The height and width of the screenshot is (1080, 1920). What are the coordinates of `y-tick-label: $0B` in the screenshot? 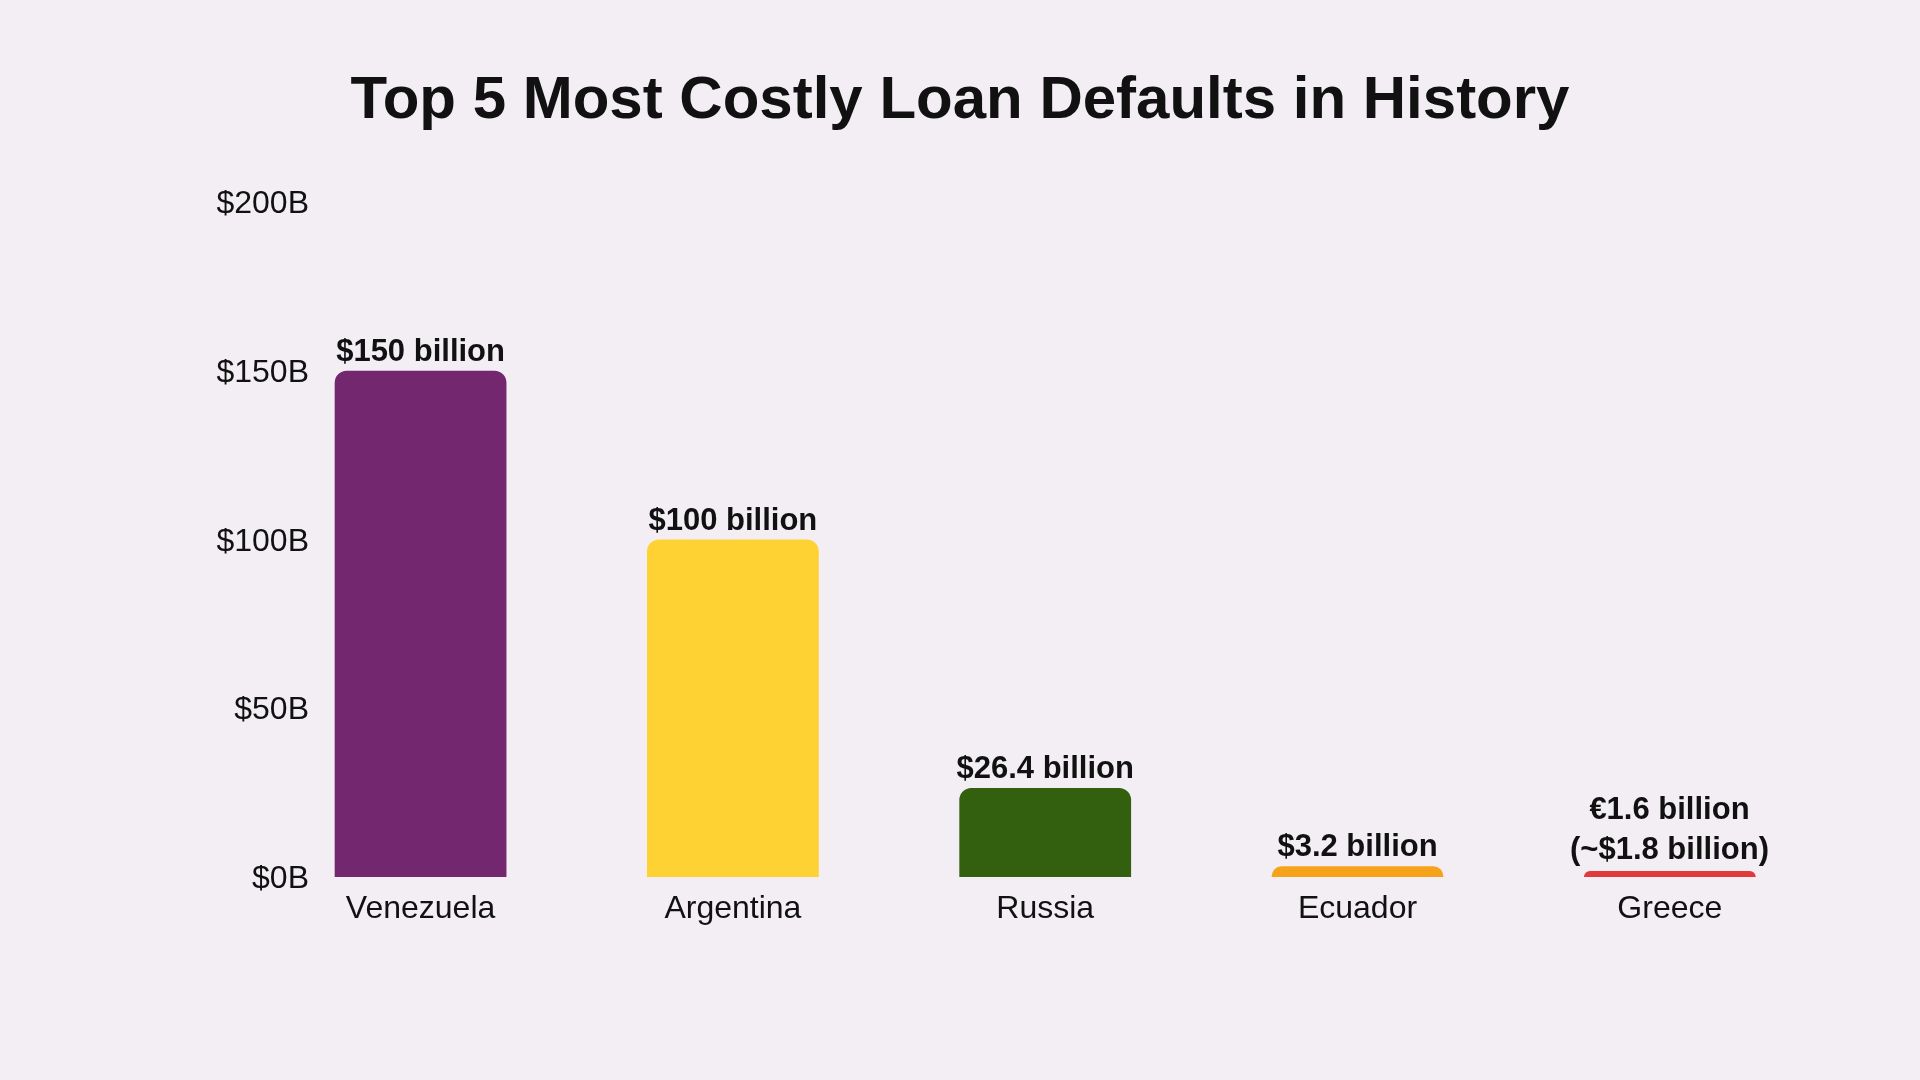 It's located at (280, 877).